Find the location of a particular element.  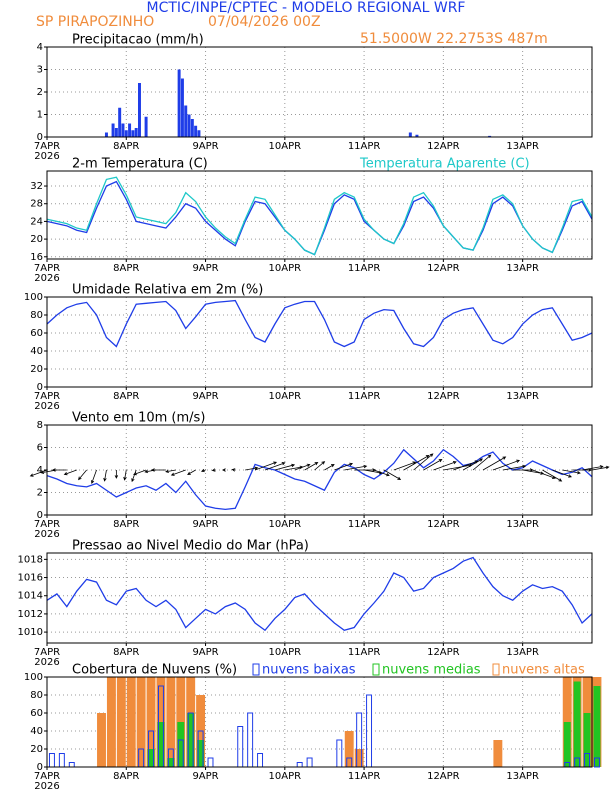

header-title: MCTIC/INPE/CPTEC - MODELO REGIONAL WRF is located at coordinates (306, 8).